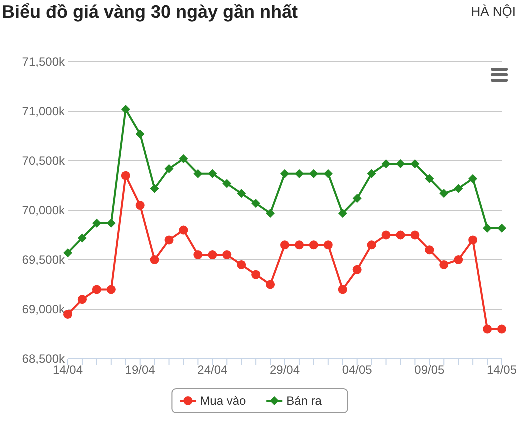  What do you see at coordinates (140, 370) in the screenshot?
I see `x-tick-label: 19/04` at bounding box center [140, 370].